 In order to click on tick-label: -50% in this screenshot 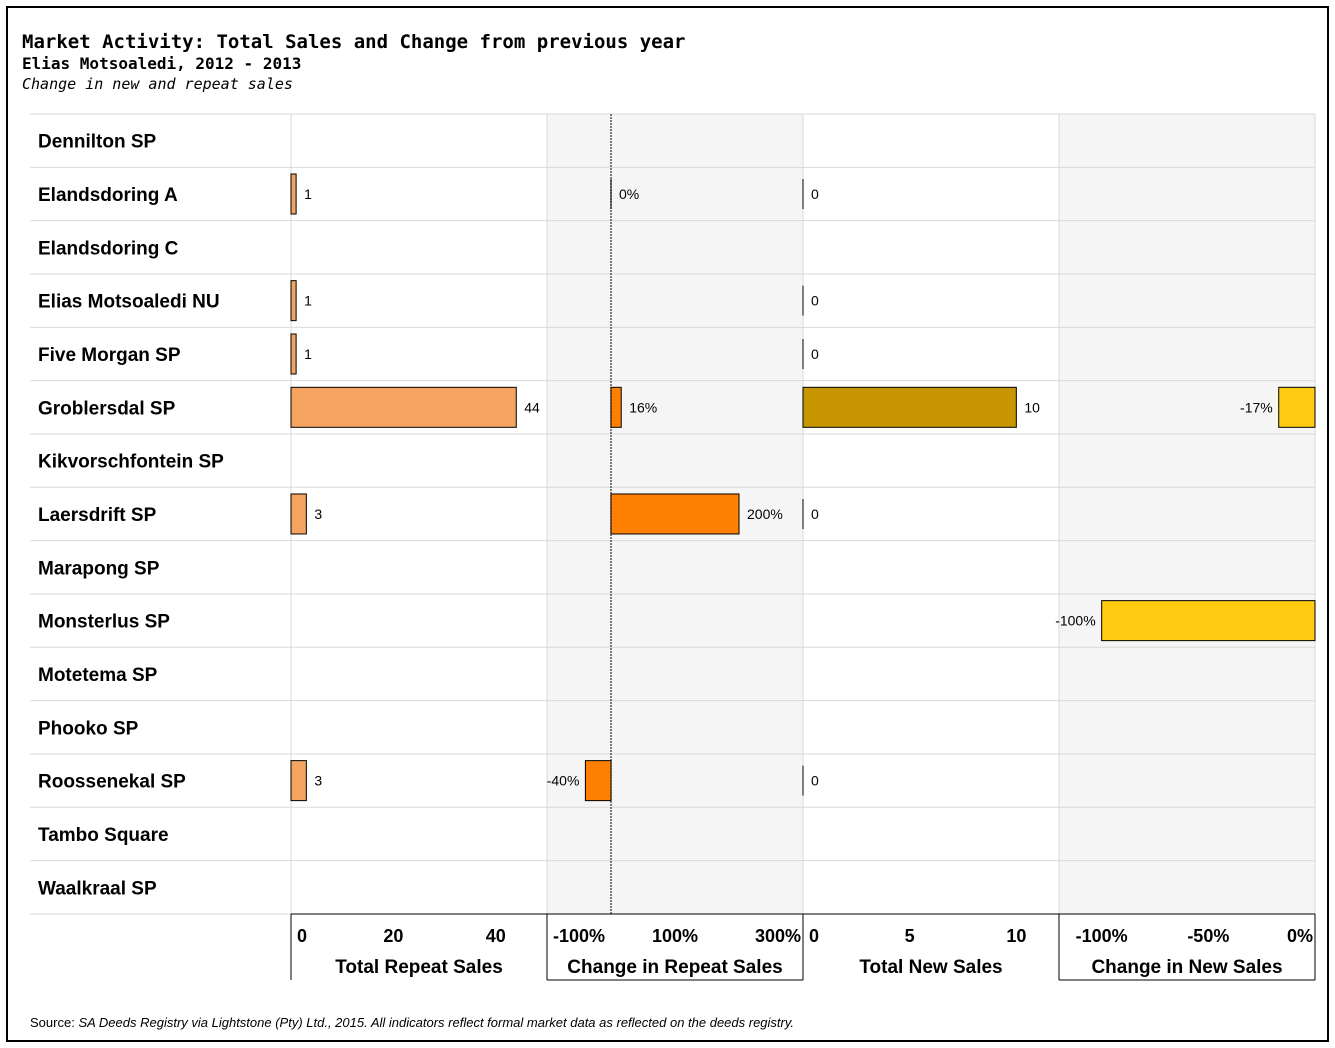, I will do `click(1208, 936)`.